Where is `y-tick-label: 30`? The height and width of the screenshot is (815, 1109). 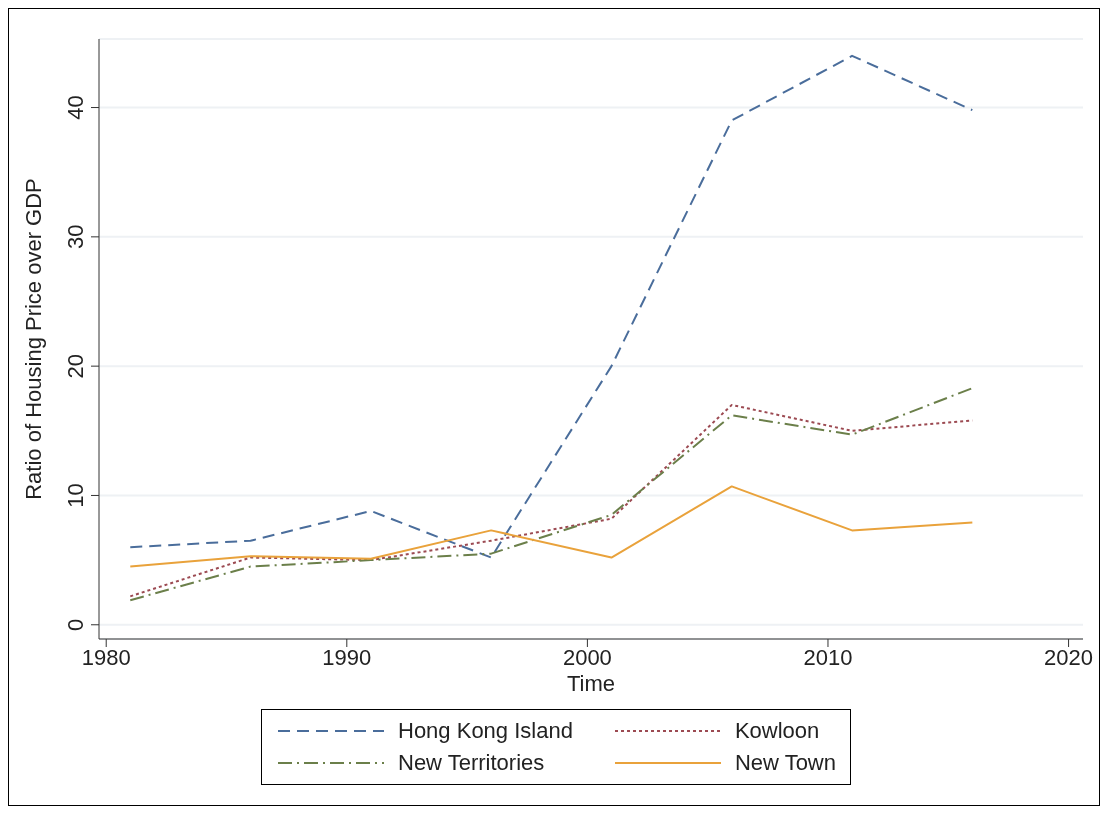 y-tick-label: 30 is located at coordinates (75, 237).